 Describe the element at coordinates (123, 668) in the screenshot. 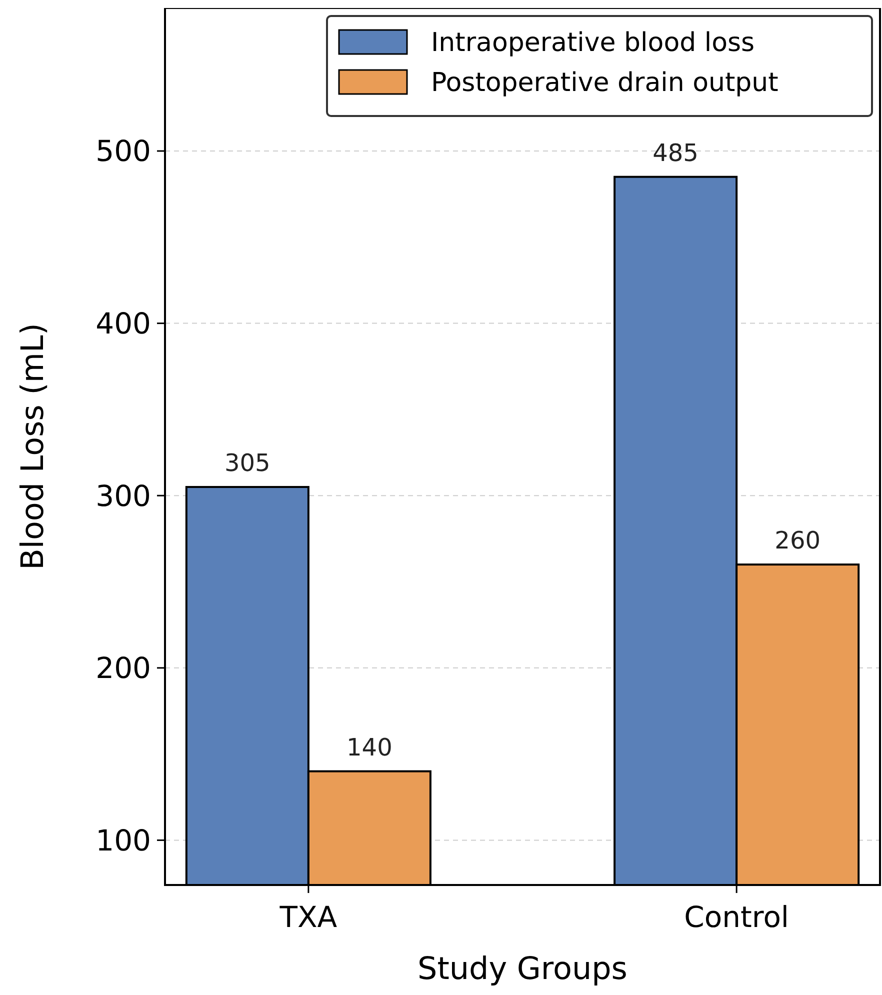

I see `y-tick-label: 200` at that location.